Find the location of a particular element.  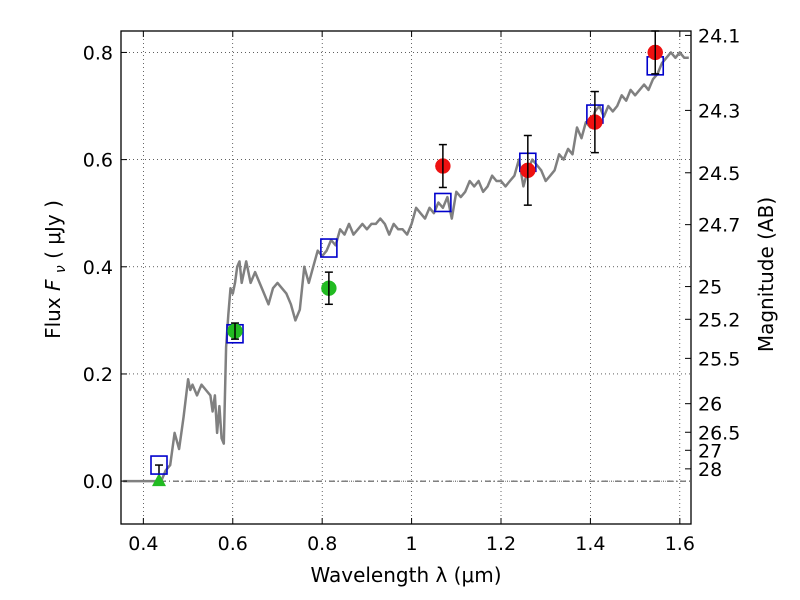

x-tick-label: 1.4 is located at coordinates (590, 544).